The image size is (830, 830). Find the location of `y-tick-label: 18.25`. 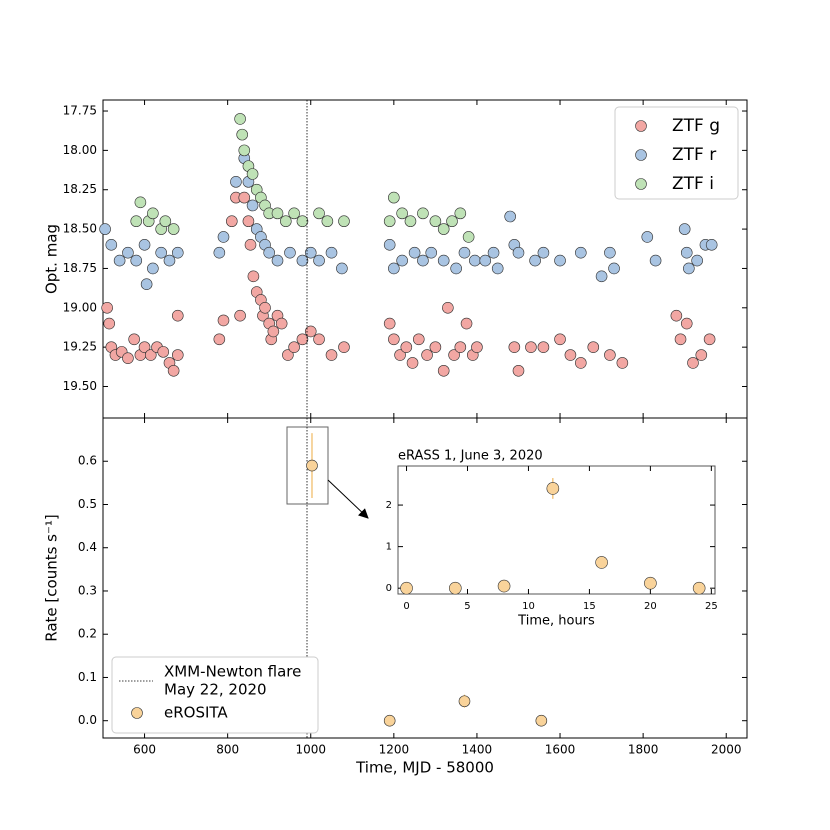

y-tick-label: 18.25 is located at coordinates (80, 189).